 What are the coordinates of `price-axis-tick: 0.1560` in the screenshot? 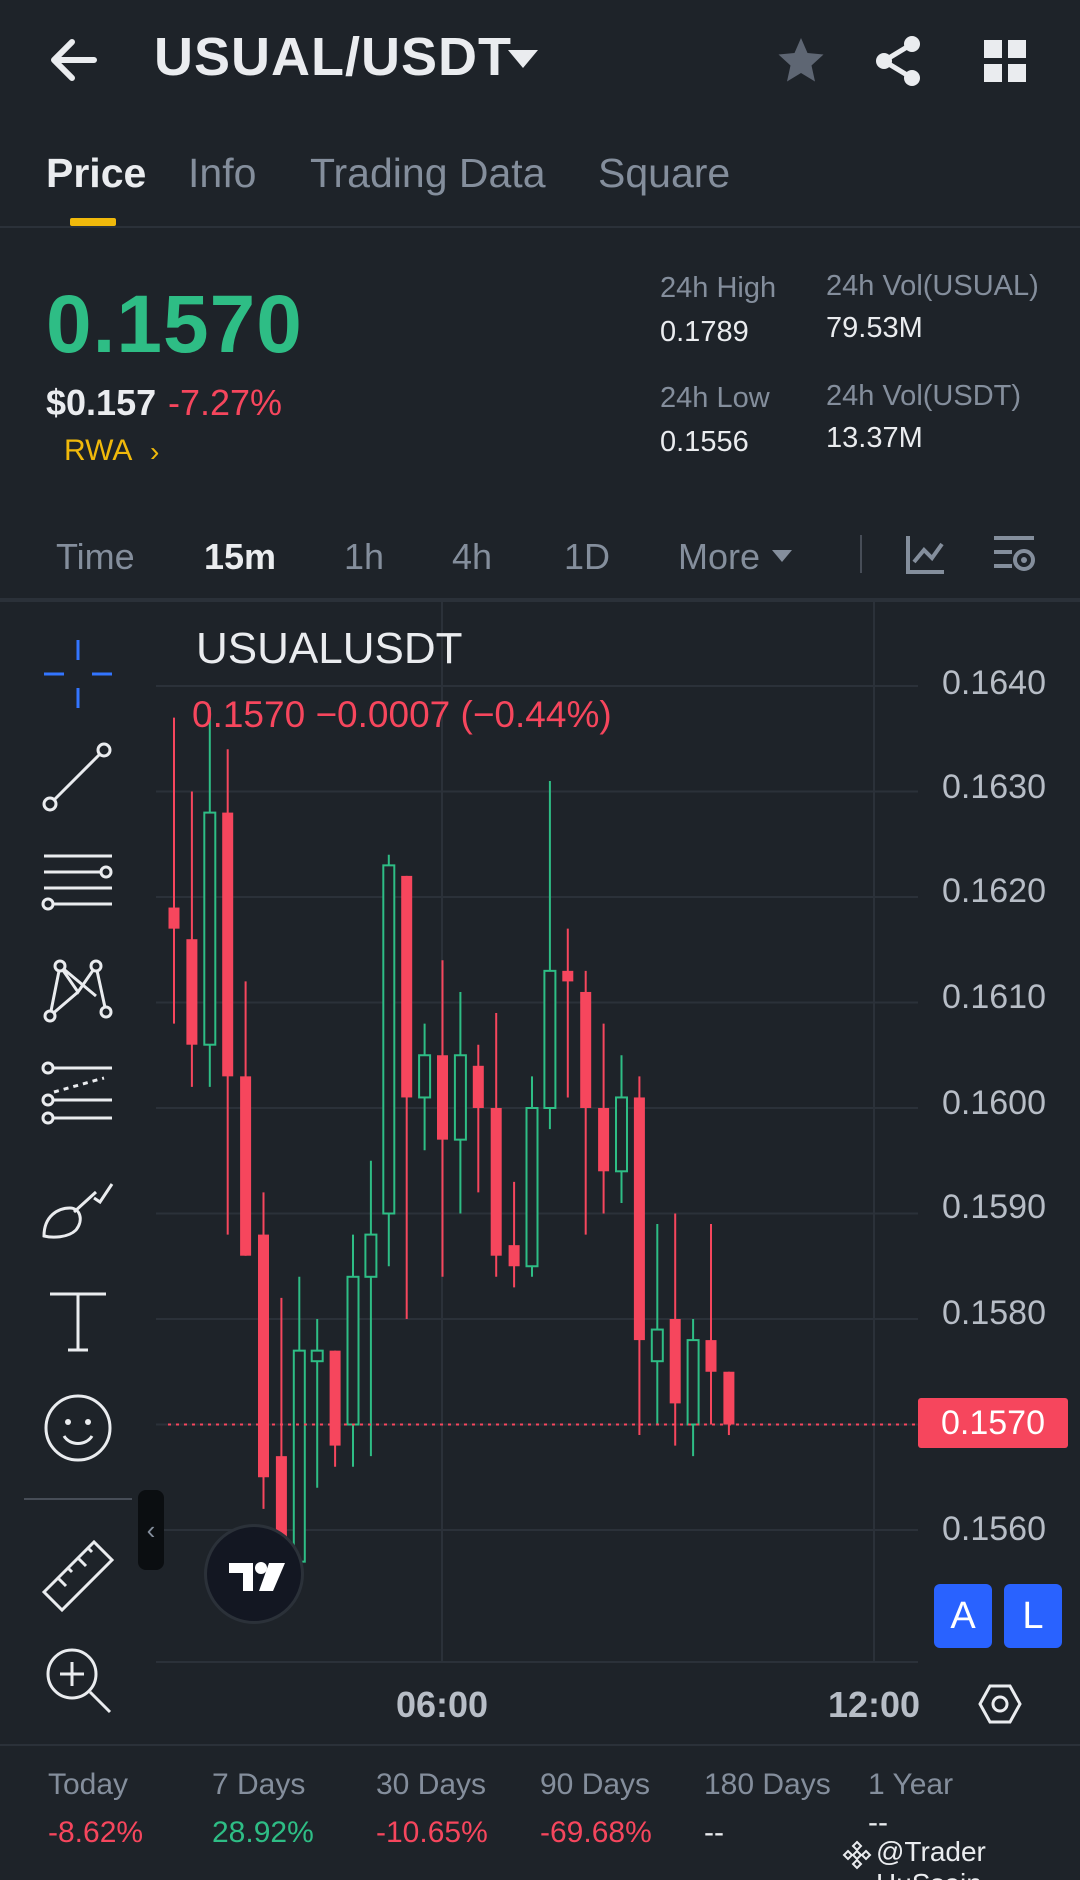 It's located at (994, 1529).